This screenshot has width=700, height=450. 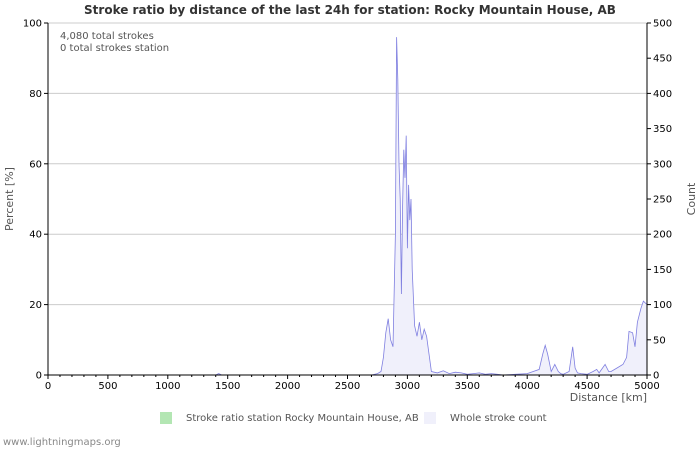 I want to click on x-tick-5: 2500, so click(x=347, y=386).